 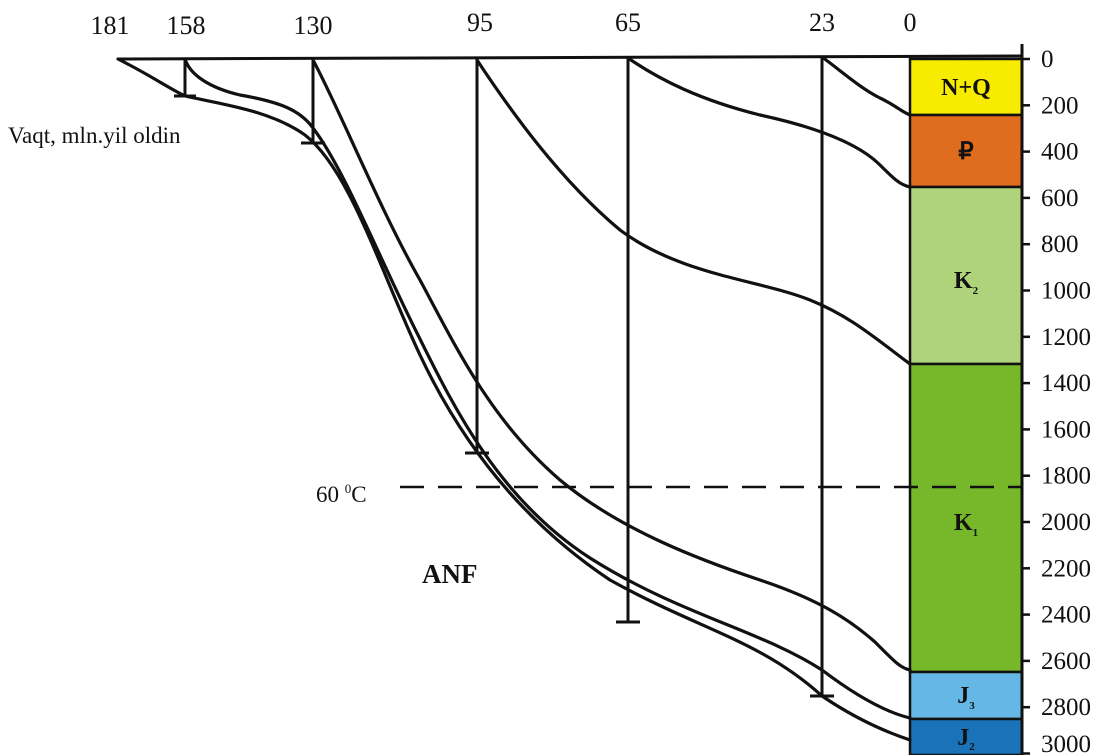 What do you see at coordinates (450, 574) in the screenshot?
I see `anf-zone-label: ANF` at bounding box center [450, 574].